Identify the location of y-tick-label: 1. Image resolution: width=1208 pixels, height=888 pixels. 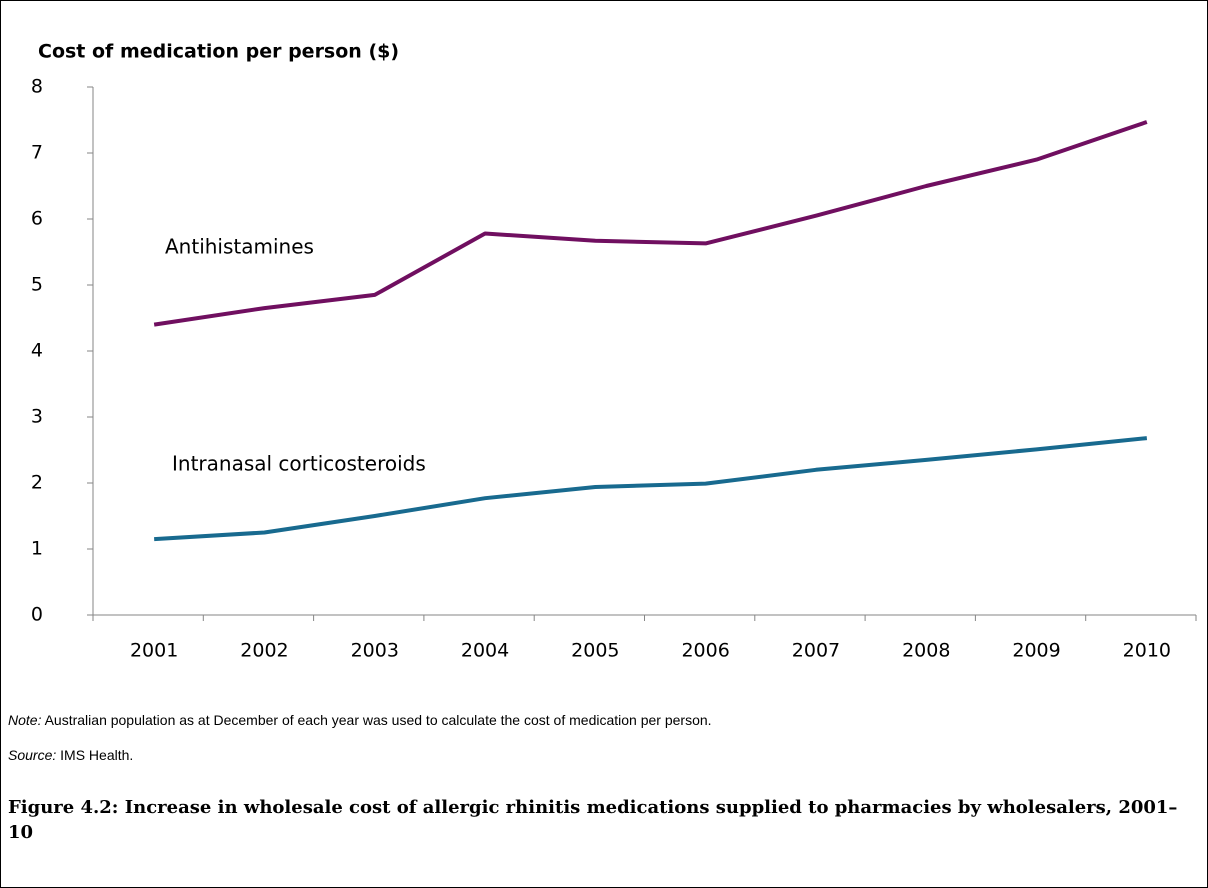
(37, 549).